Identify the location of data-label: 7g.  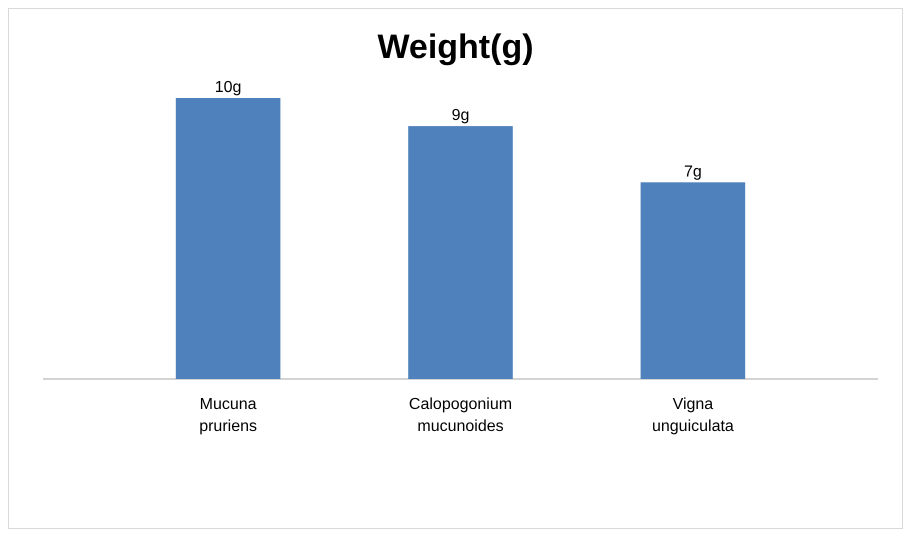
(693, 171).